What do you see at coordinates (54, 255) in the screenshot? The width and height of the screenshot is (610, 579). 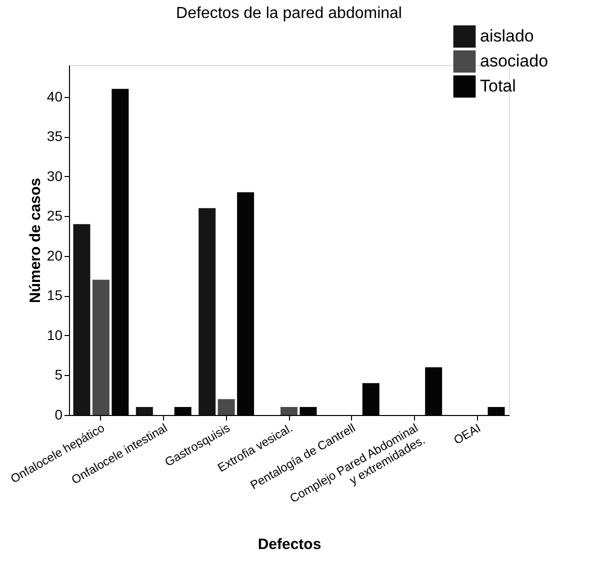 I see `y-tick-label: 20` at bounding box center [54, 255].